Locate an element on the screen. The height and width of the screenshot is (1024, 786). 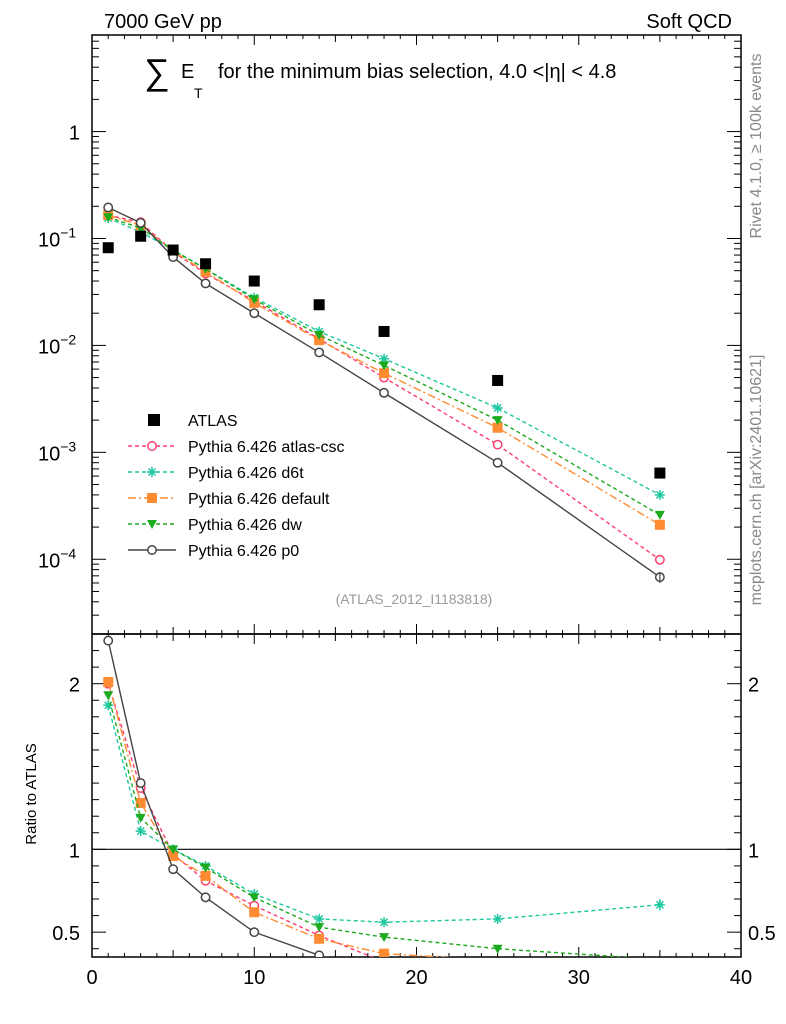
legend-label: Pythia 6.426 p0 is located at coordinates (243, 551).